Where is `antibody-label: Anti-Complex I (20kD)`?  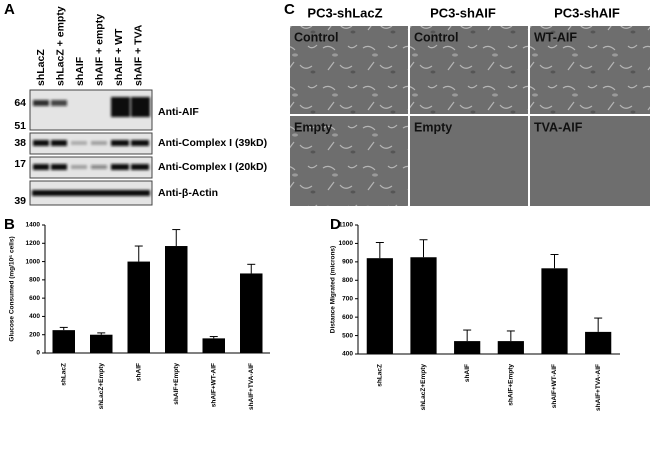
antibody-label: Anti-Complex I (20kD) is located at coordinates (212, 167).